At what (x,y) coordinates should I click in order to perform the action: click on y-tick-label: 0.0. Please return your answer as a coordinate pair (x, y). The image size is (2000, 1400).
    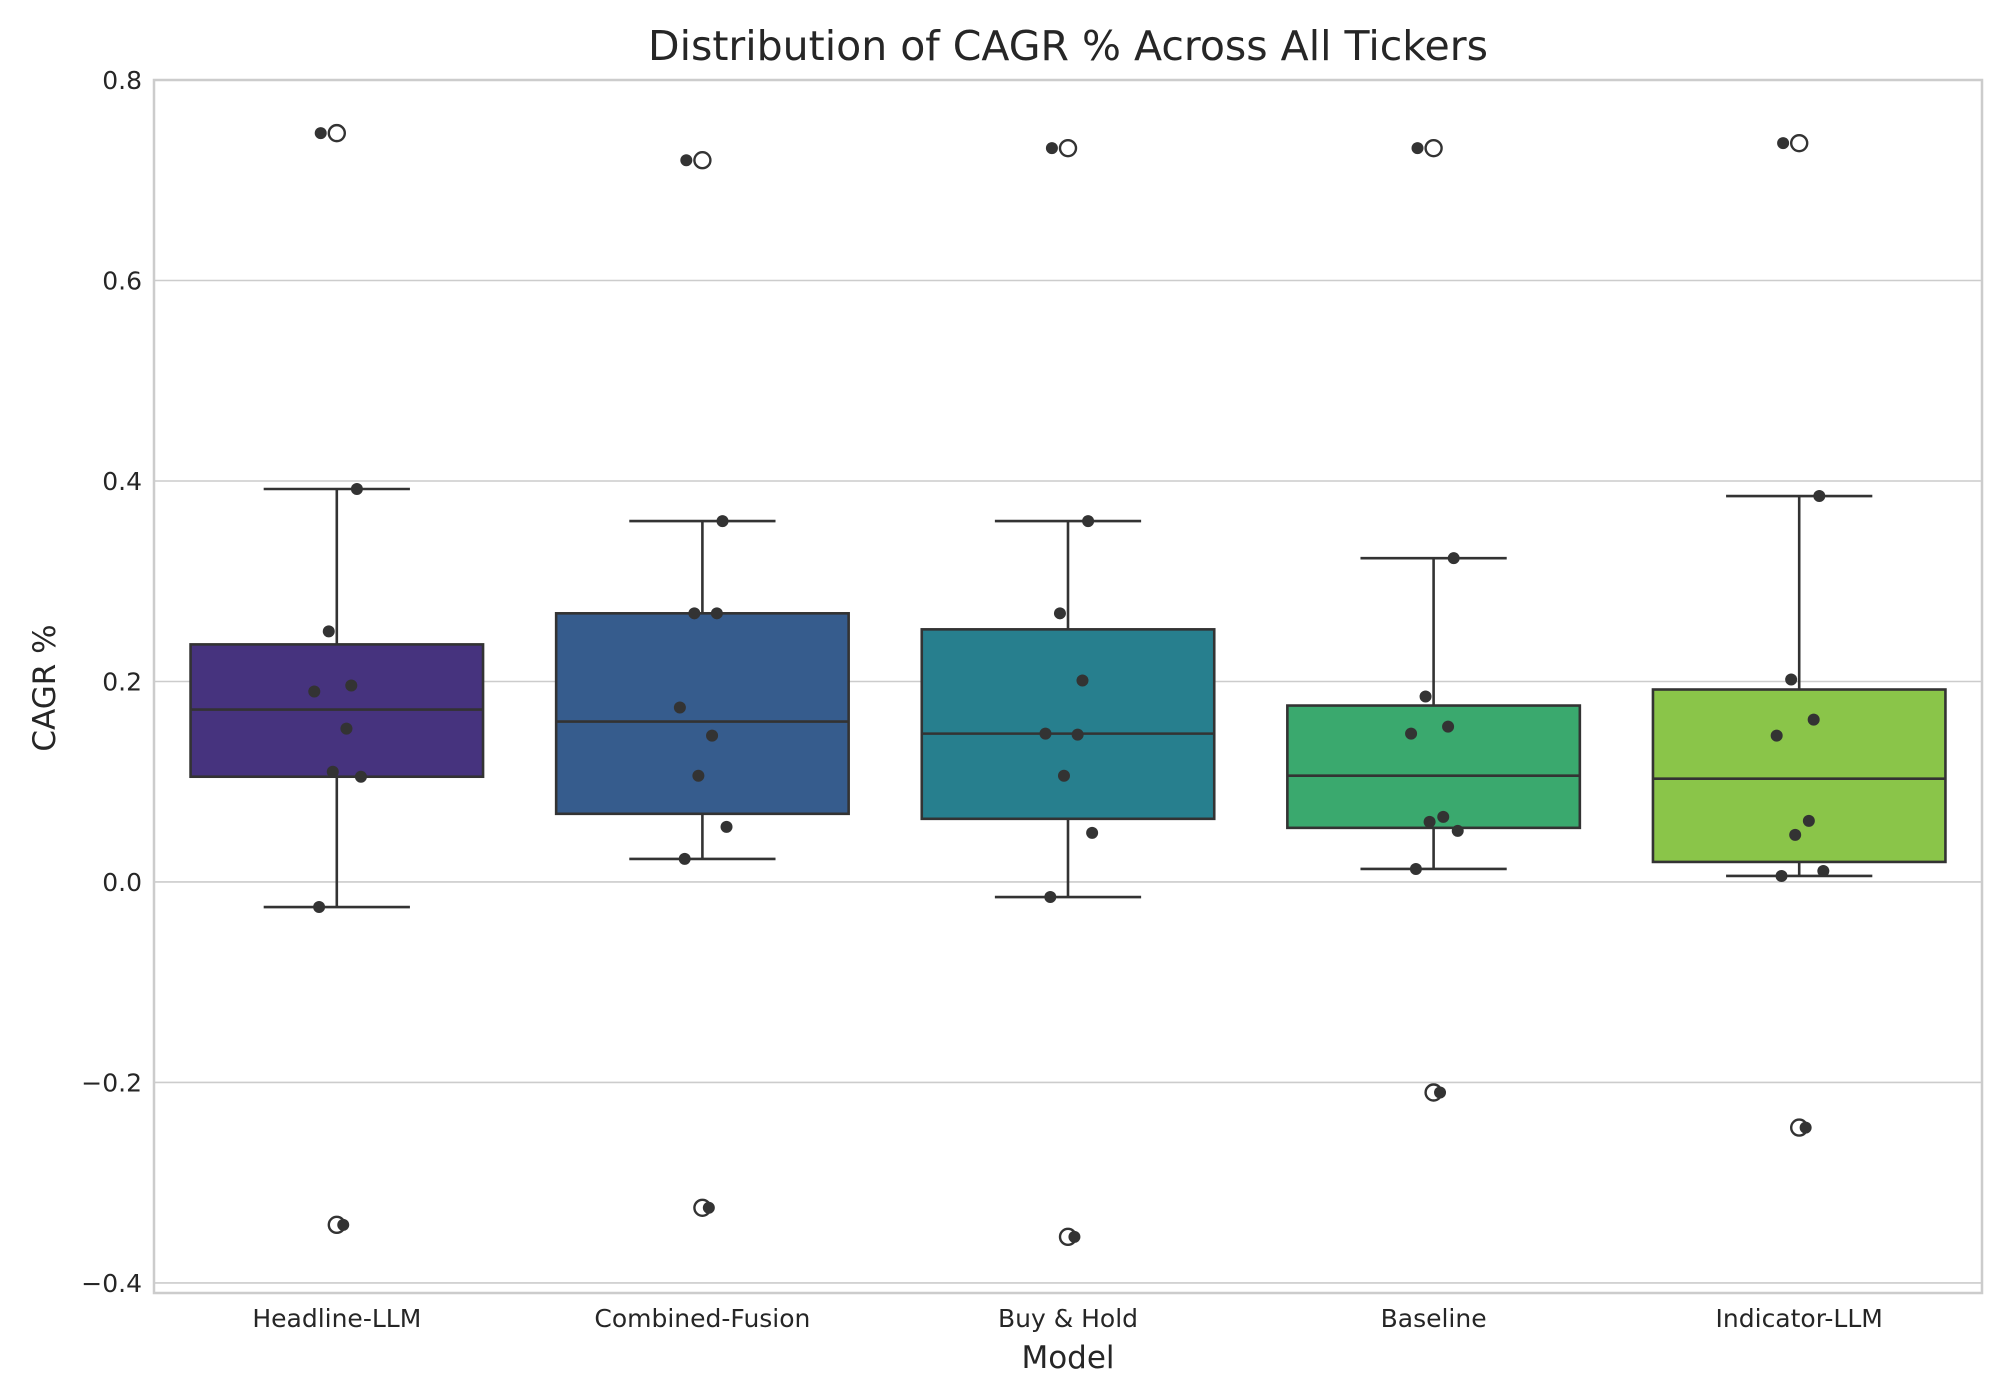
    Looking at the image, I should click on (122, 882).